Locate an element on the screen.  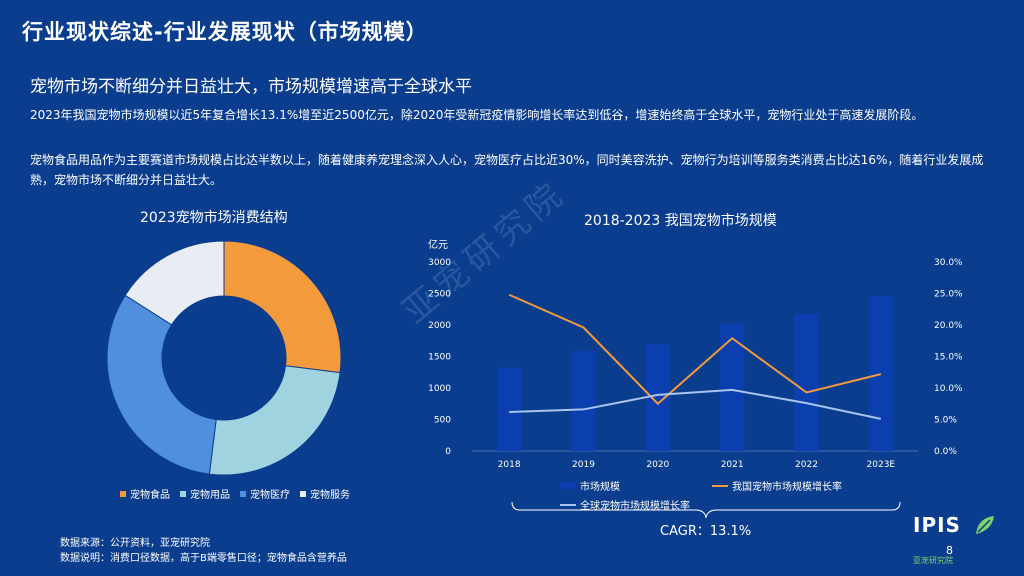
global-growth-line is located at coordinates (695, 404).